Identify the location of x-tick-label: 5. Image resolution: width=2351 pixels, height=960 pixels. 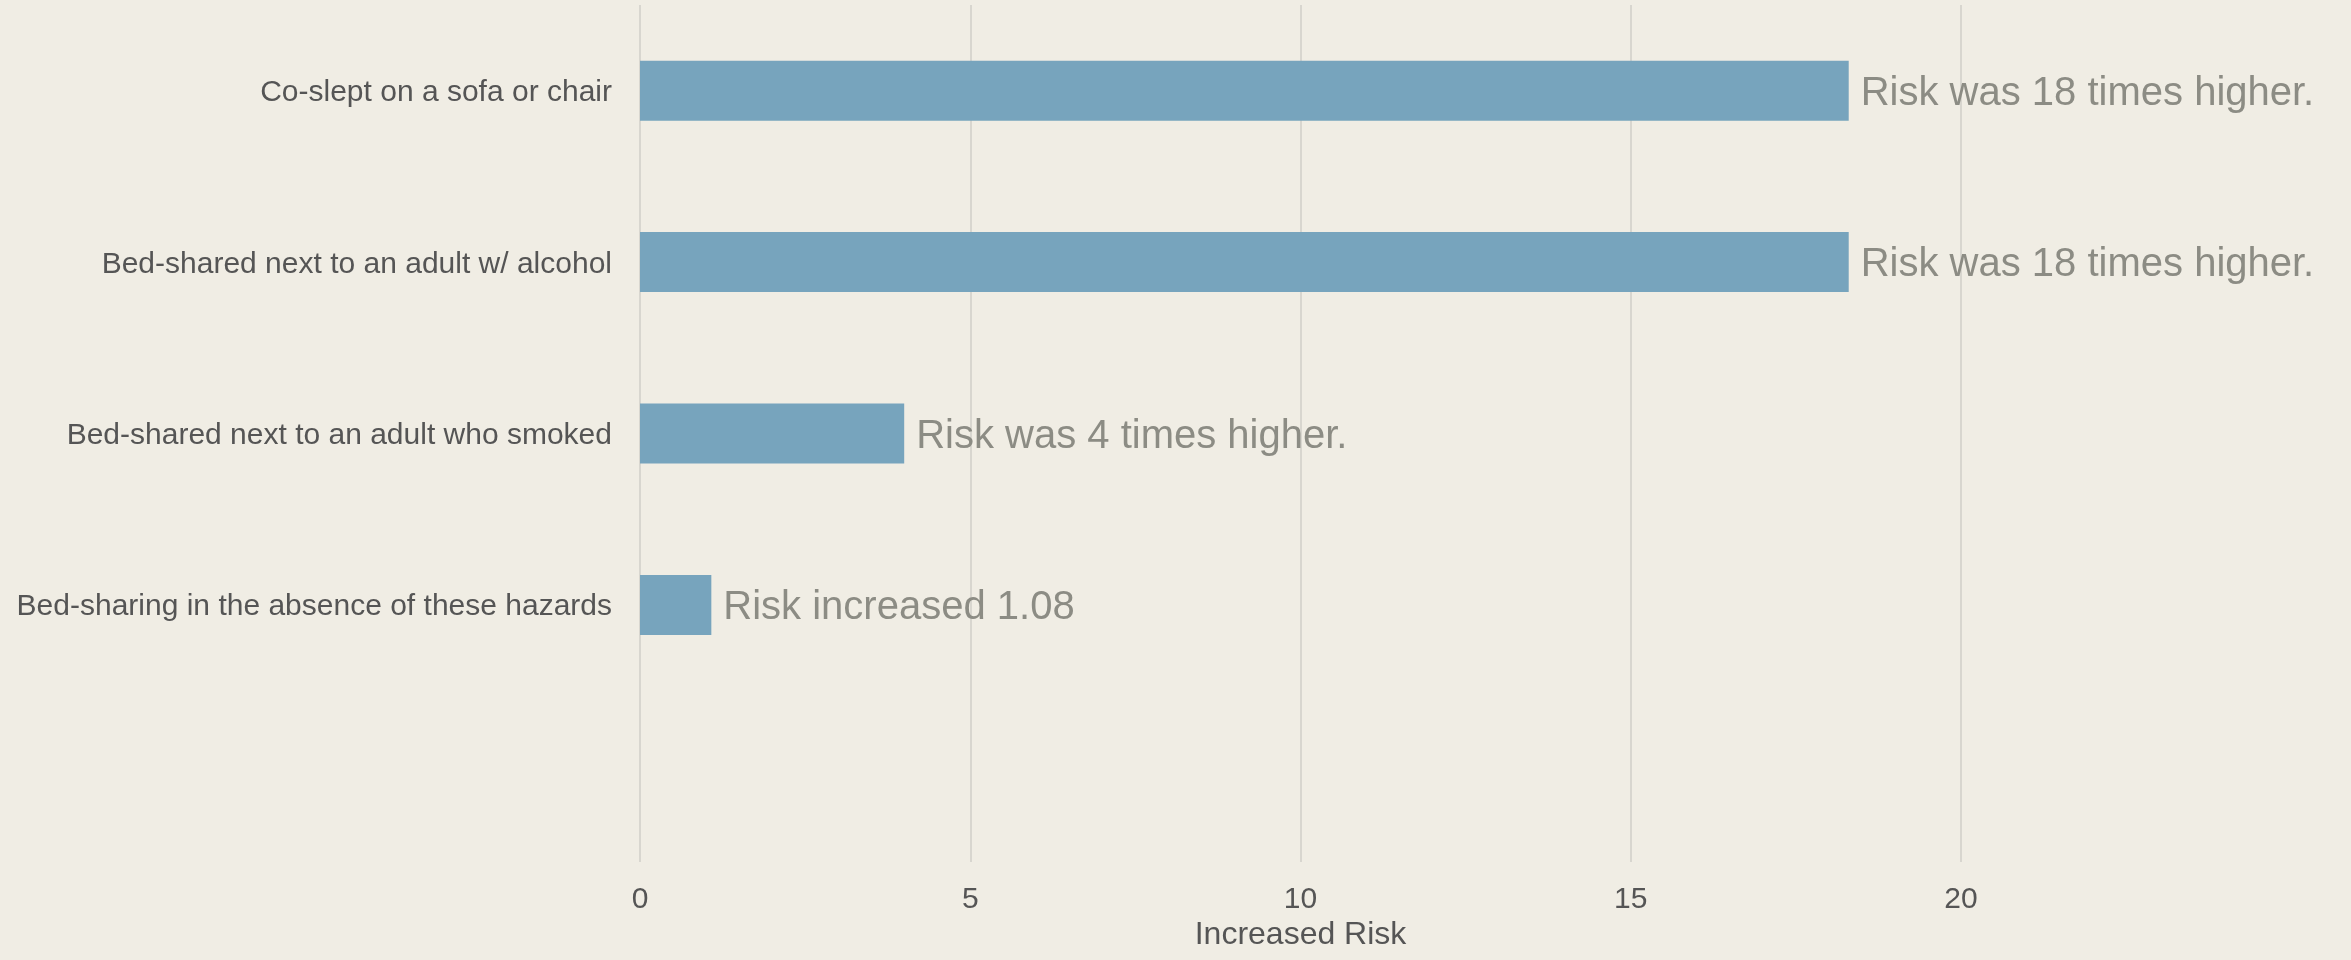
(970, 897).